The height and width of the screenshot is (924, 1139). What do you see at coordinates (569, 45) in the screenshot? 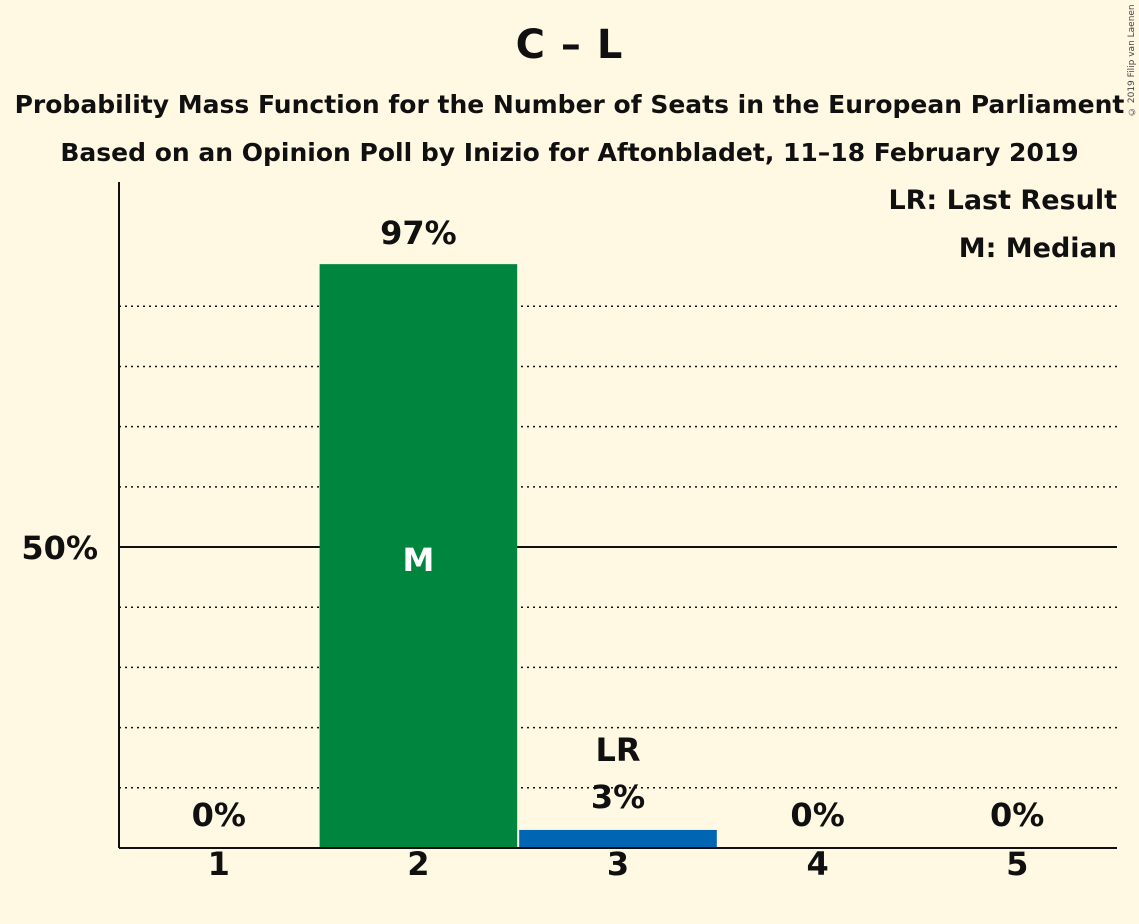
I see `chart-title: C – L` at bounding box center [569, 45].